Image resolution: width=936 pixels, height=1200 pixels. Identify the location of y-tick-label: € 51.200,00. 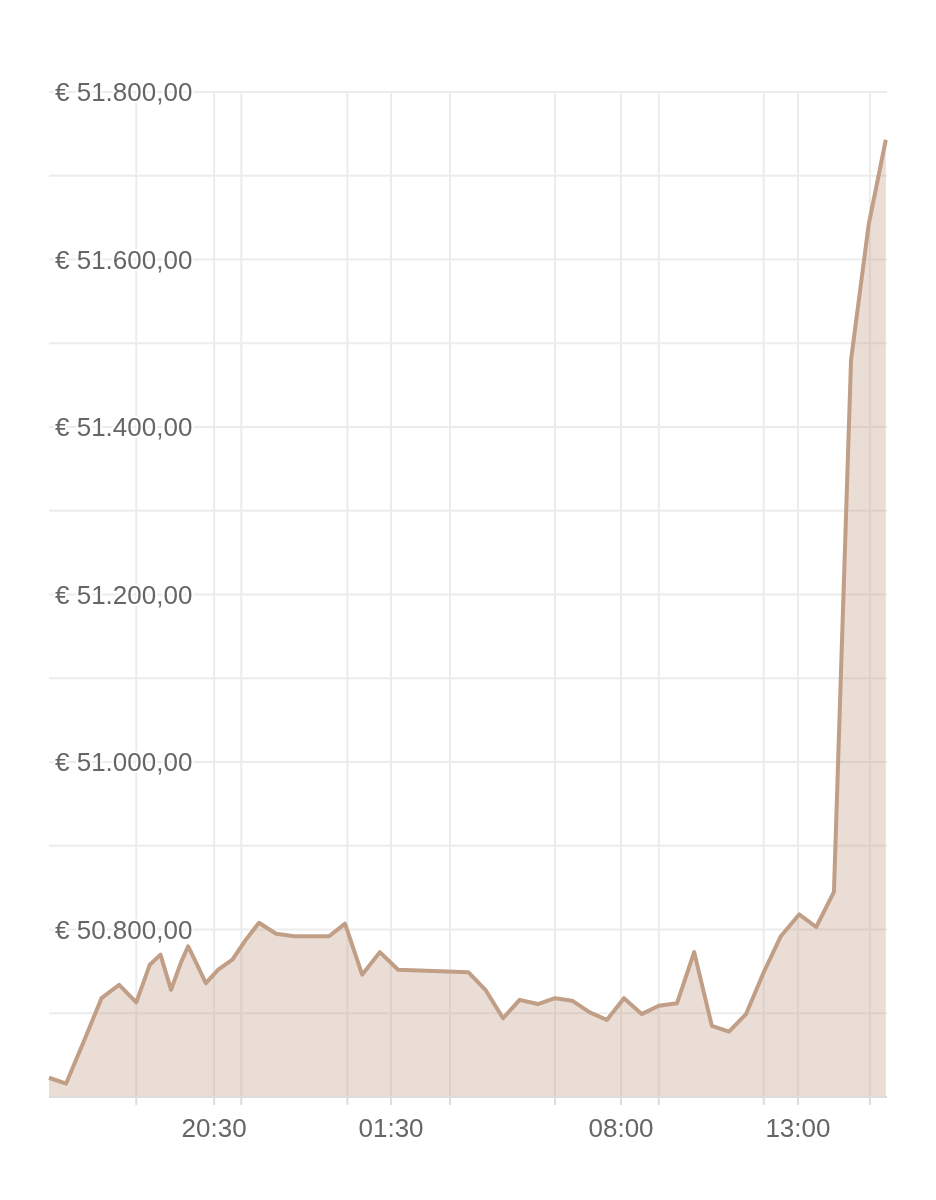
(124, 594).